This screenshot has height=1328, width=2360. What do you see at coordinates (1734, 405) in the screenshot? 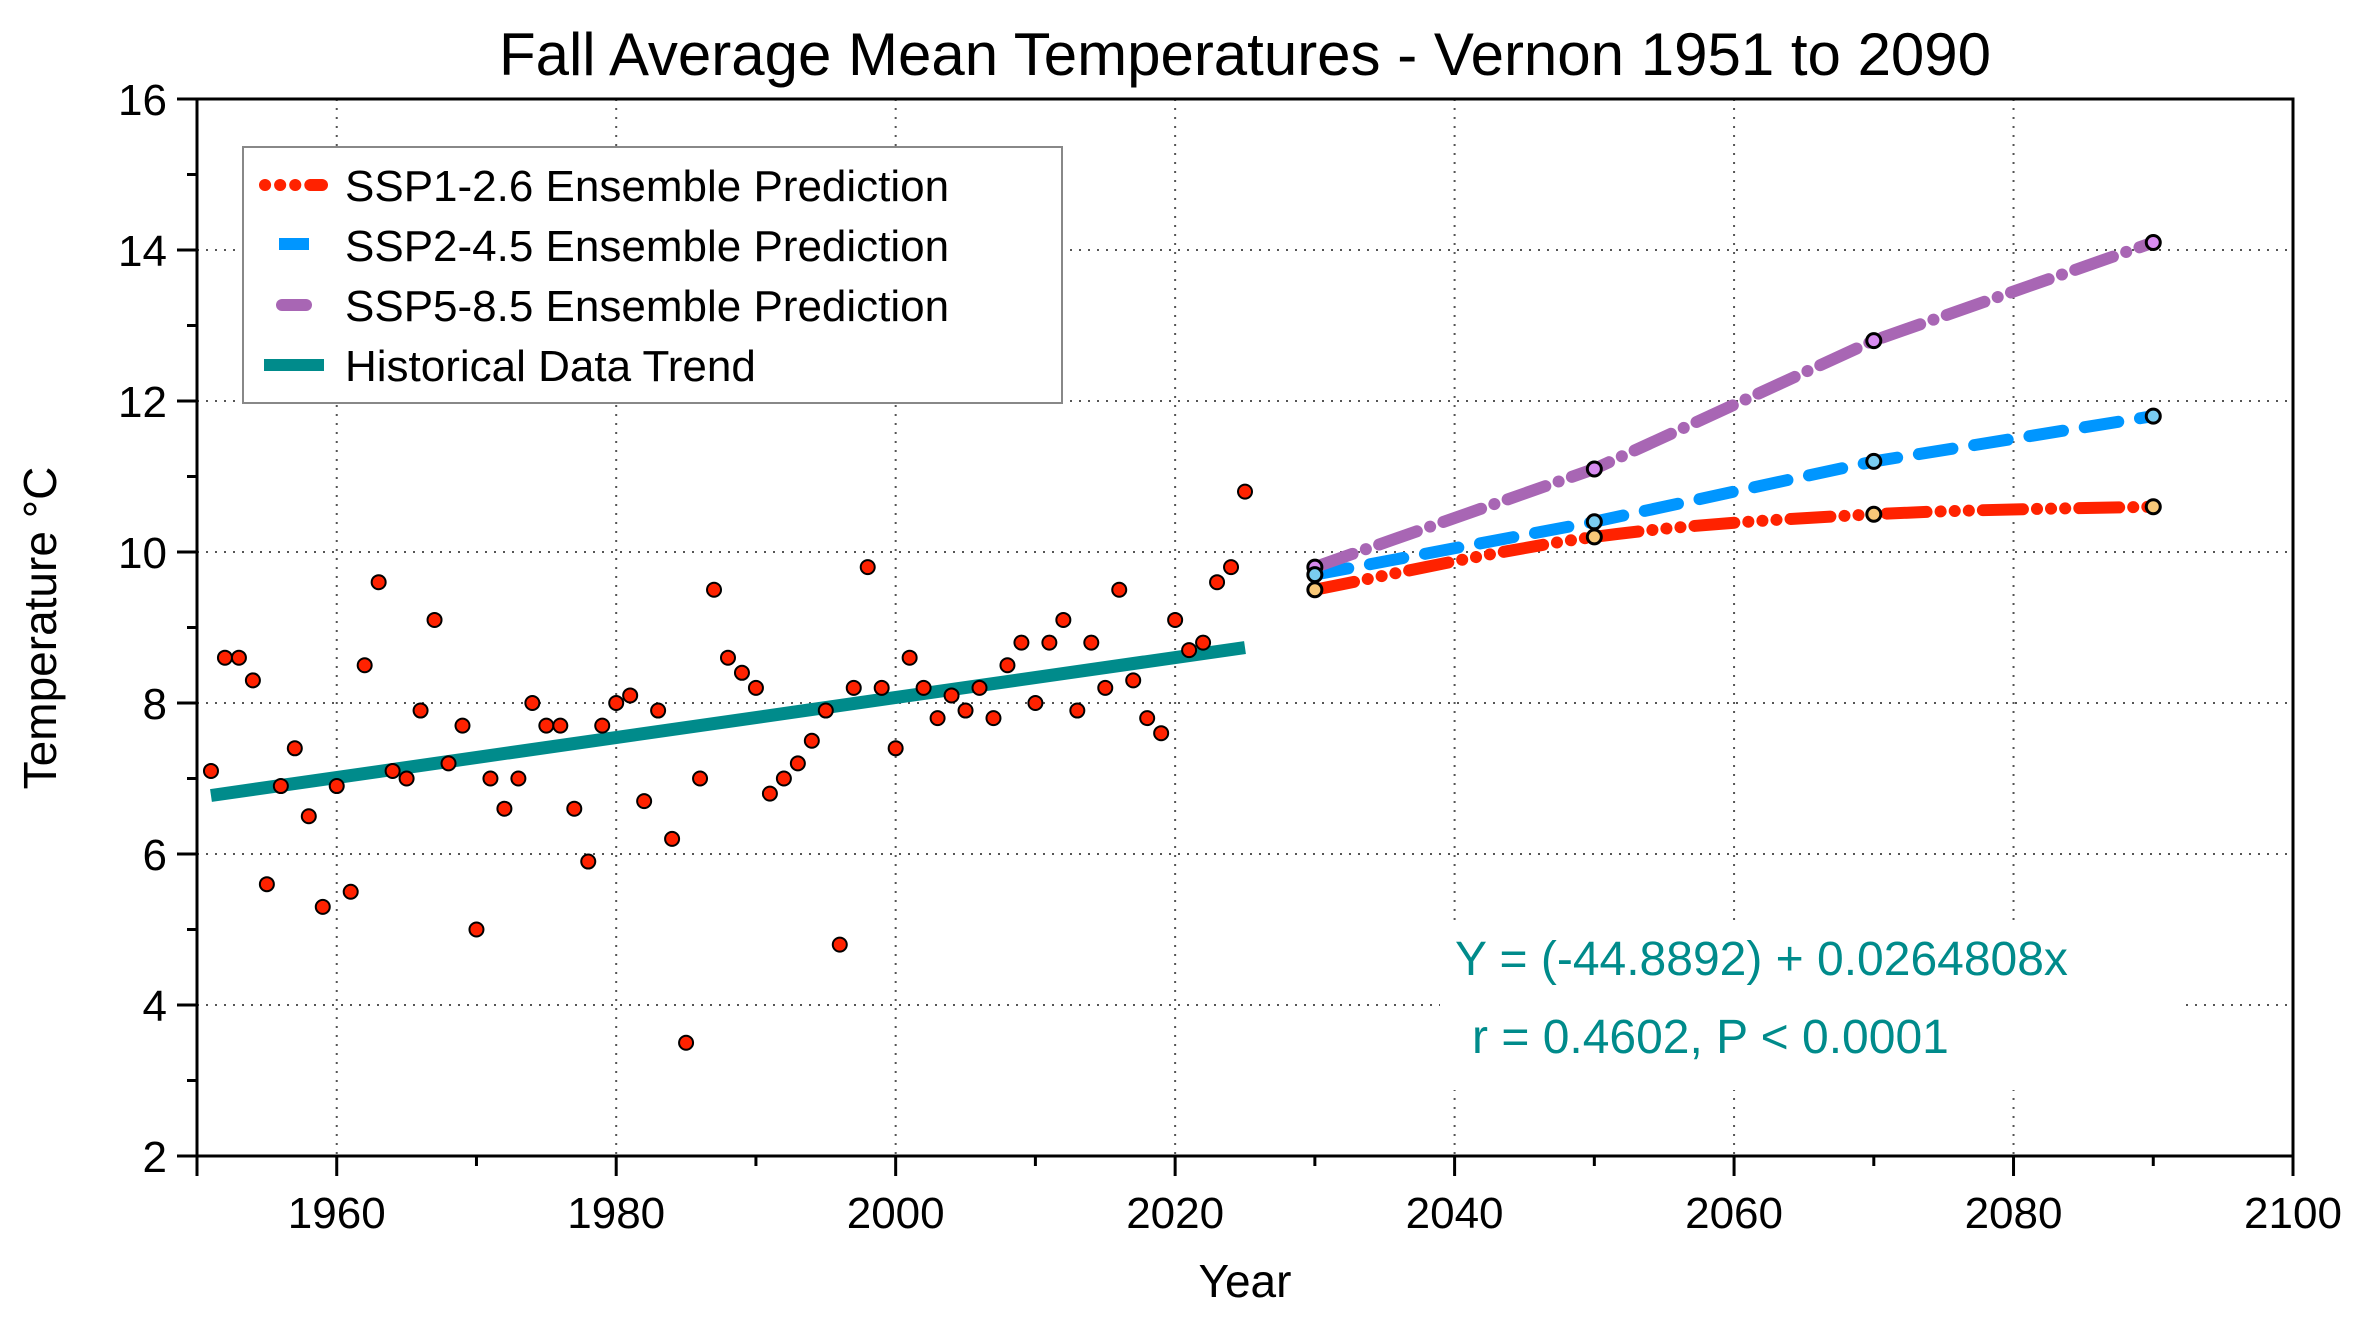
I see `projection-line-ssp585` at bounding box center [1734, 405].